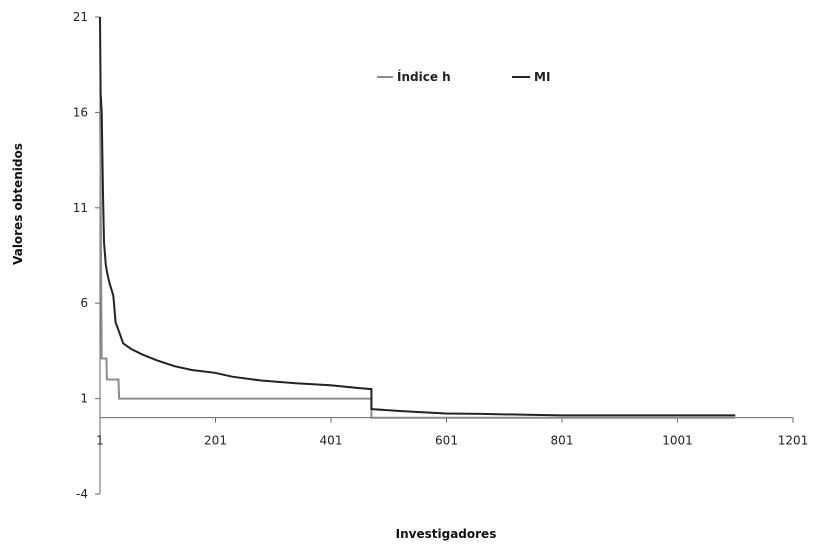 This screenshot has height=547, width=813. Describe the element at coordinates (80, 112) in the screenshot. I see `y-tick-label: 16` at that location.